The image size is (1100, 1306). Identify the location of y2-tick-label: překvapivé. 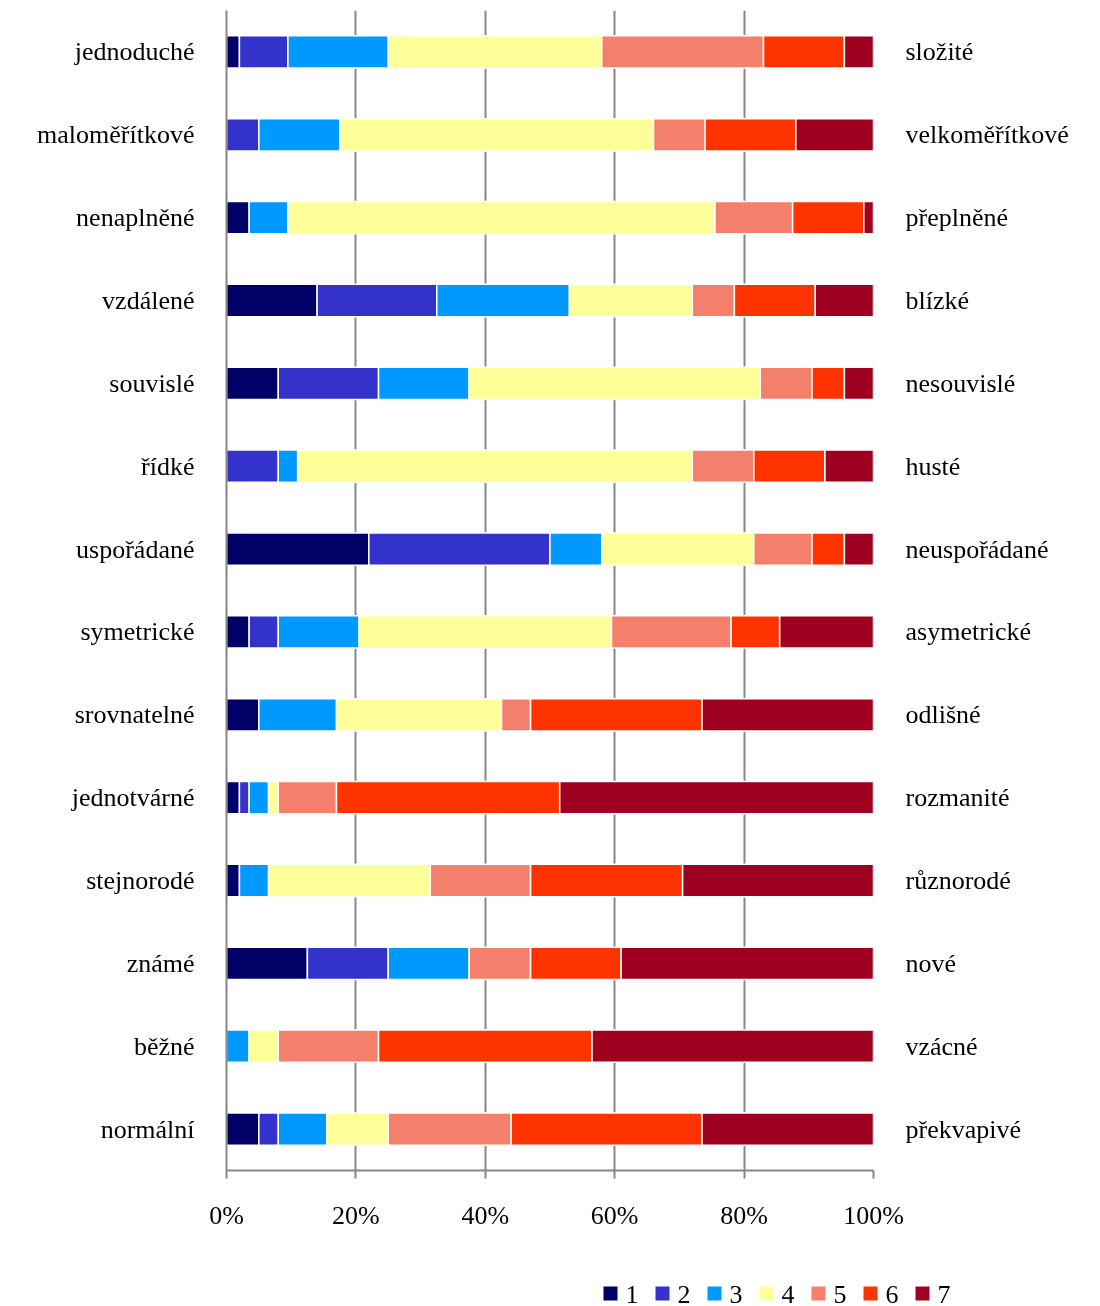
(963, 1129).